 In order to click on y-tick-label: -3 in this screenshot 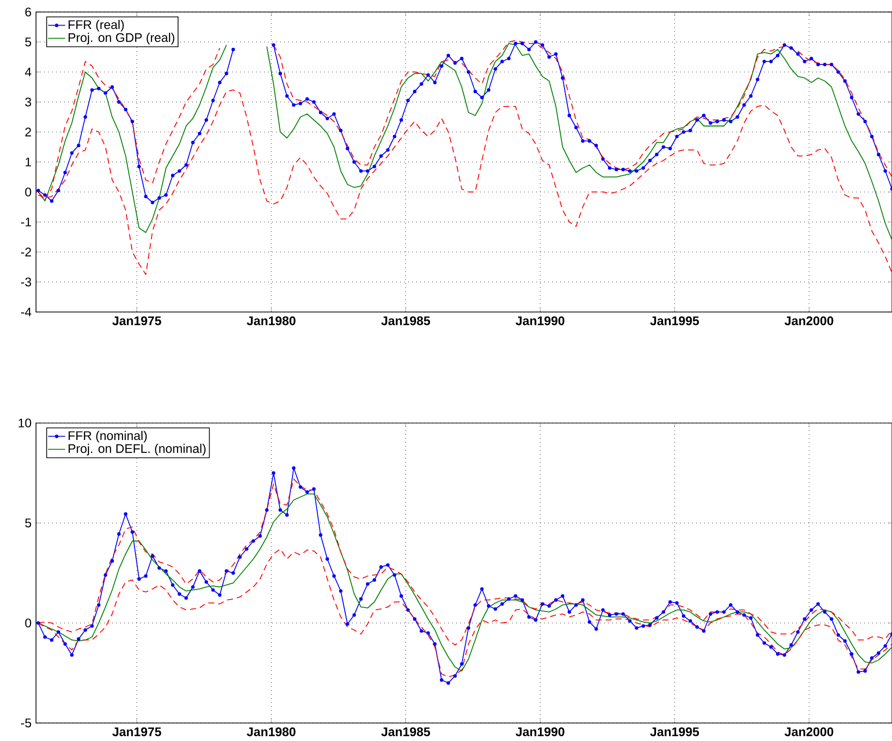, I will do `click(26, 282)`.